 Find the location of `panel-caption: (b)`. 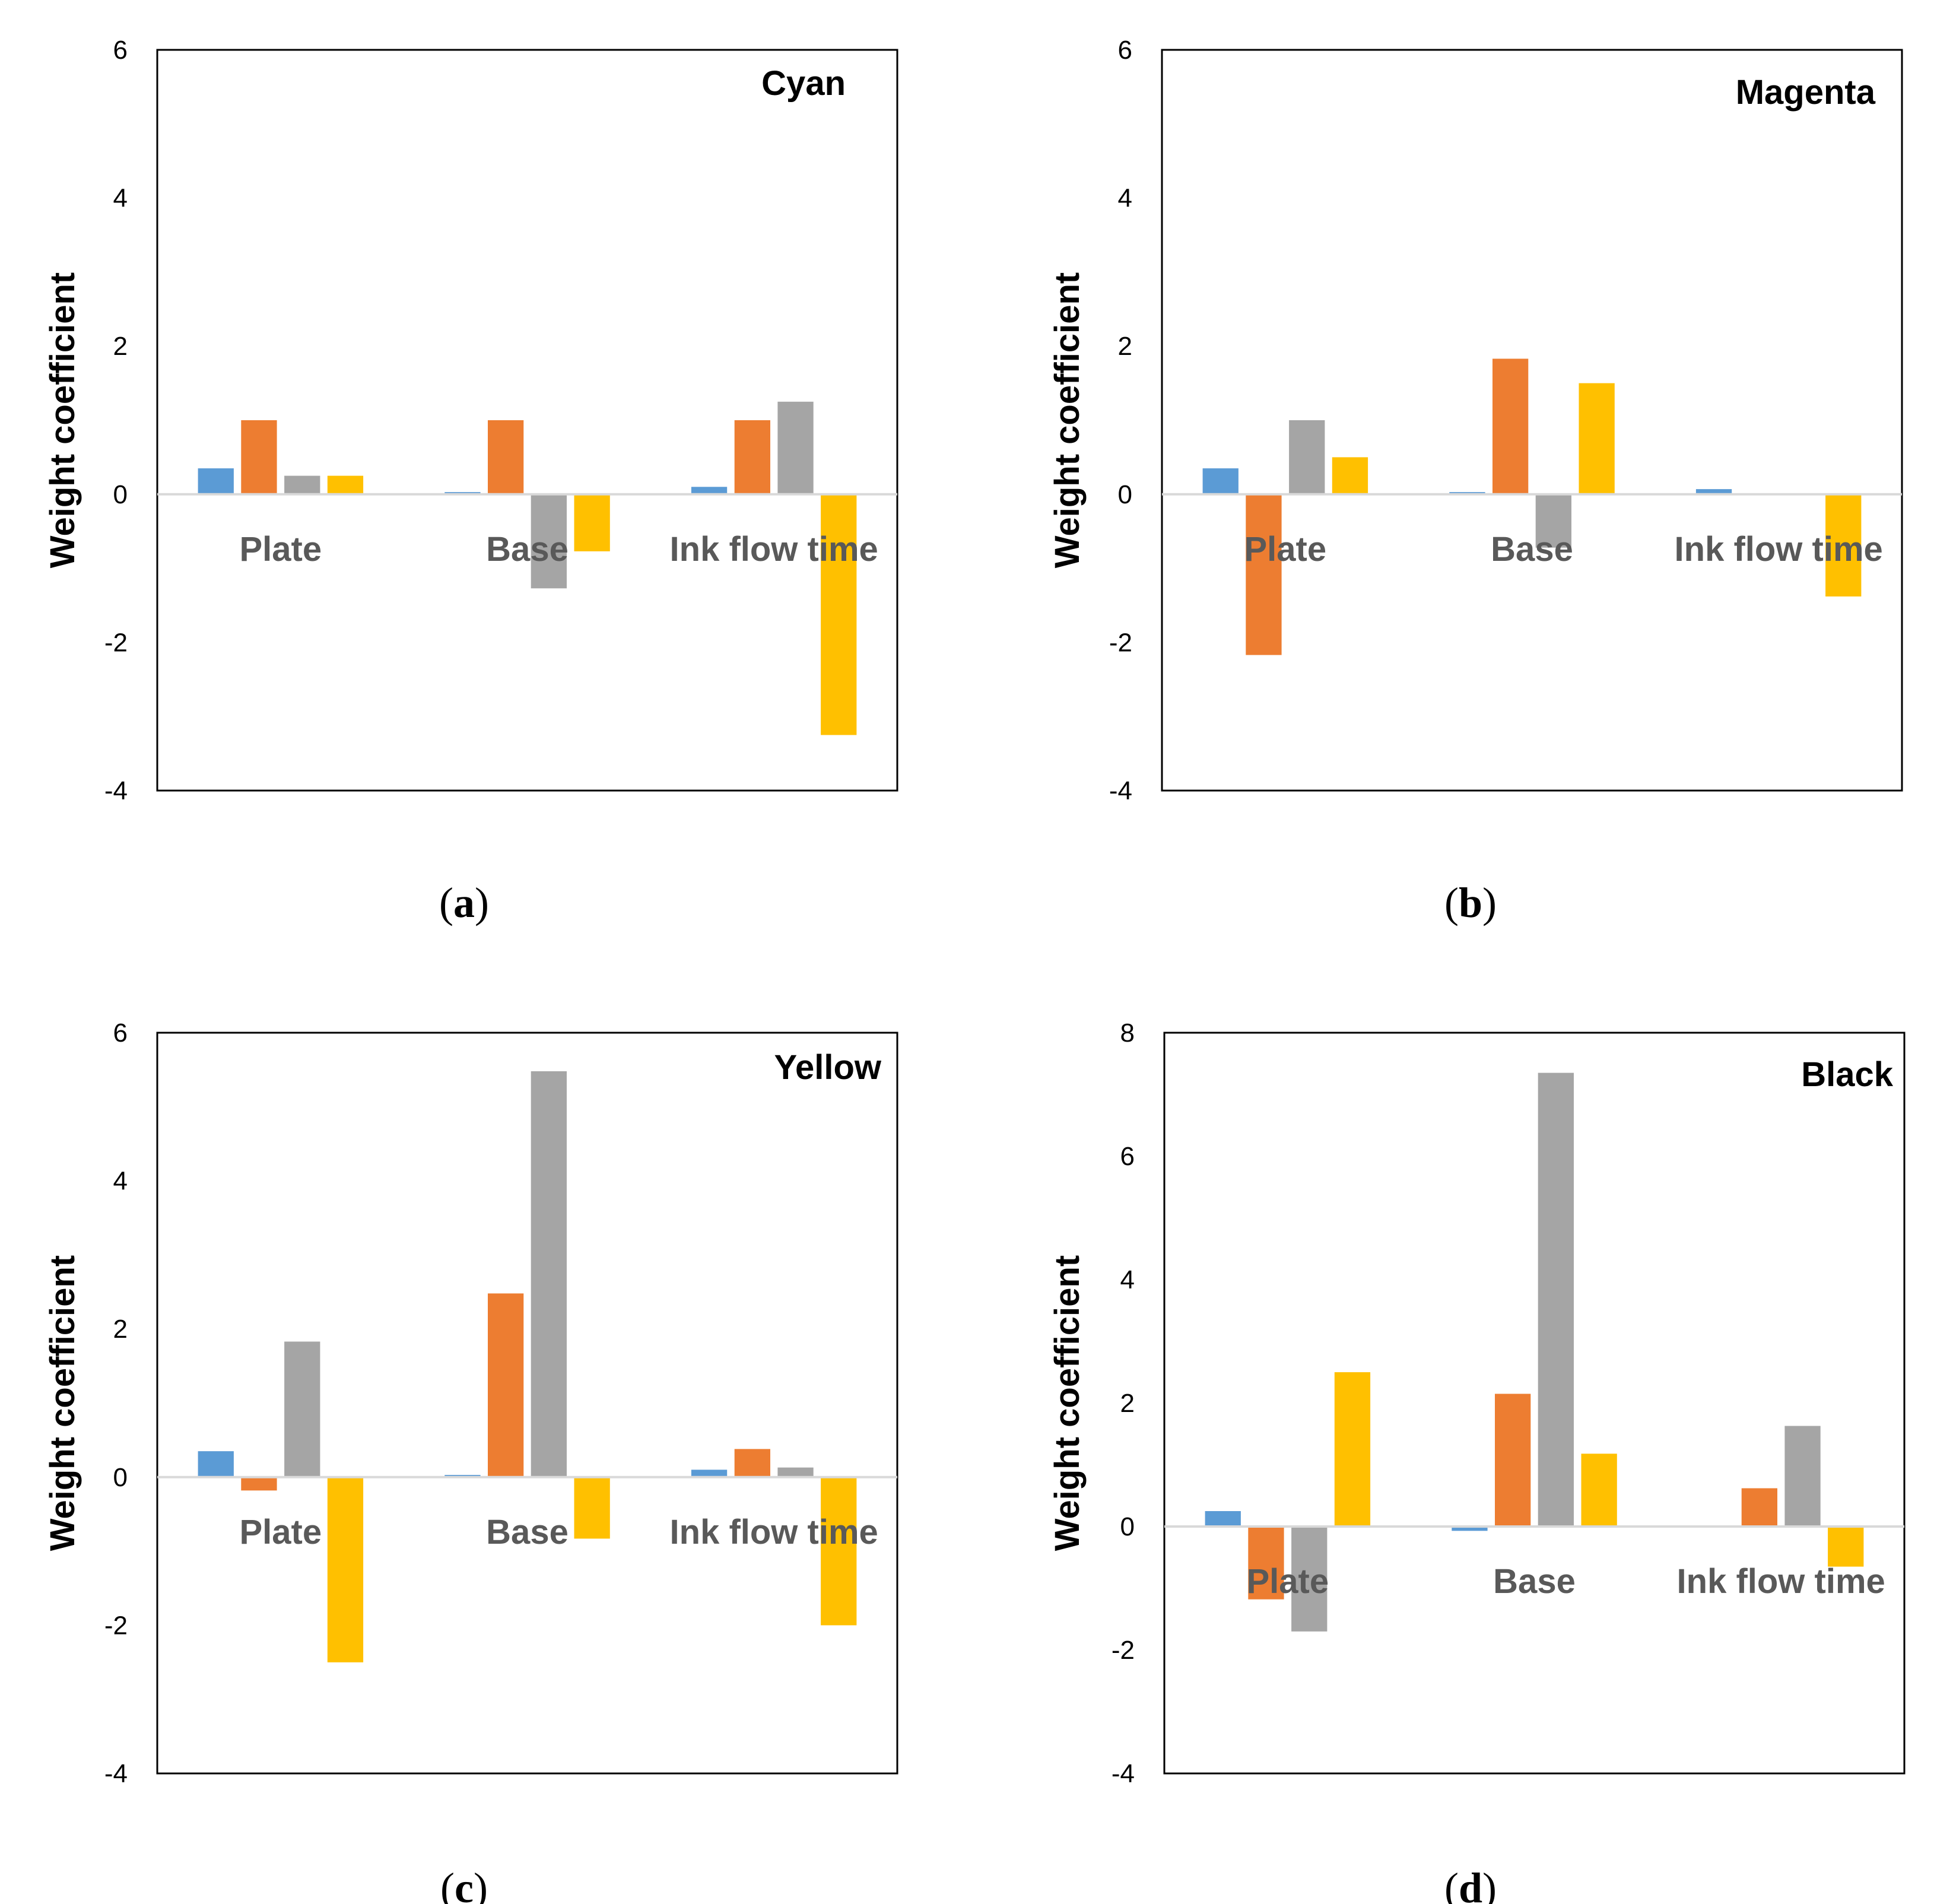

panel-caption: (b) is located at coordinates (1470, 902).